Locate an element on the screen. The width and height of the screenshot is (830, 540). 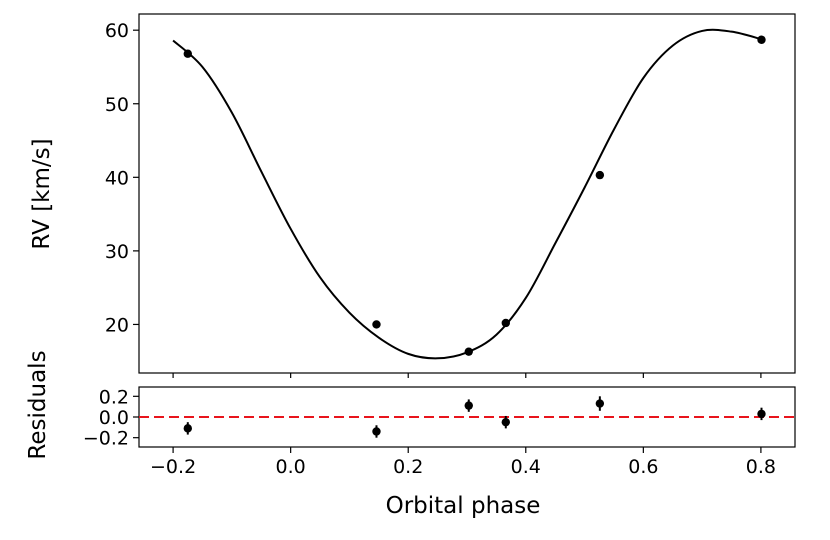
residuals-y-axis-title: Residuals is located at coordinates (38, 404).